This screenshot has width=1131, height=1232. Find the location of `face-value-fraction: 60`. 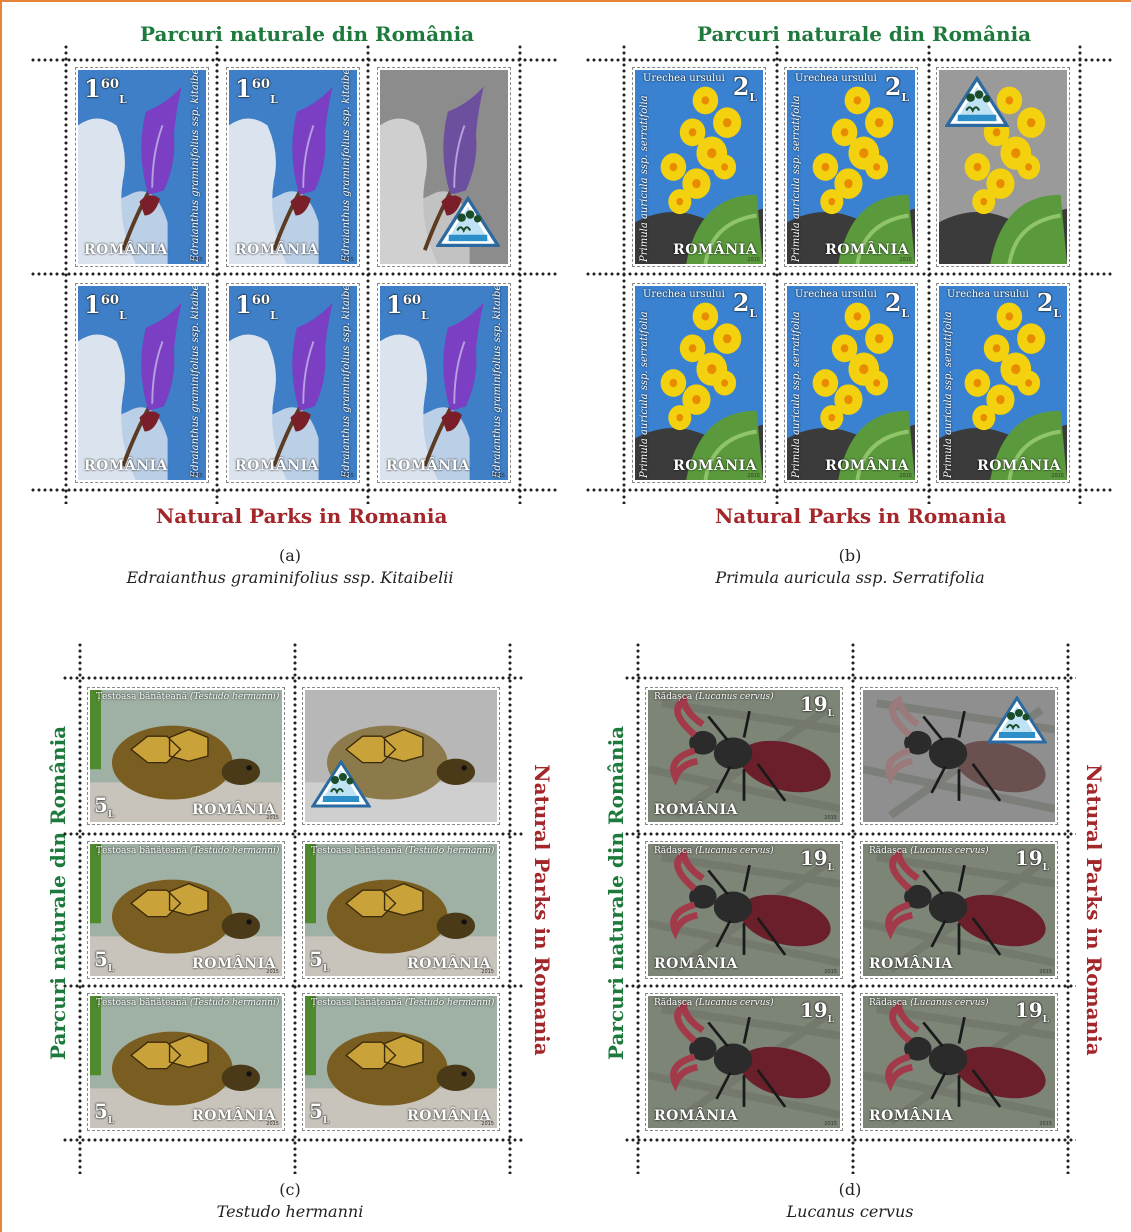

face-value-fraction: 60 is located at coordinates (261, 300).